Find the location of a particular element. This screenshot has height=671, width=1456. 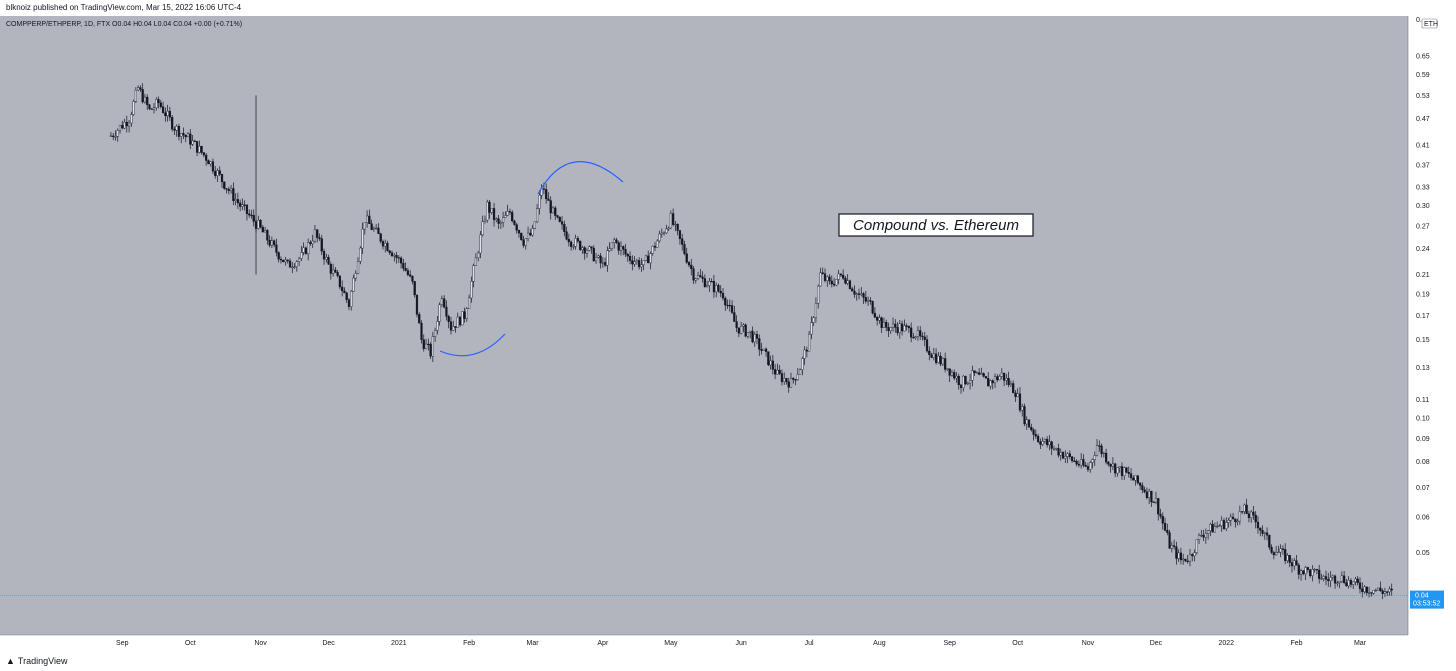

tv-logo-icon: ▲ is located at coordinates (10, 661).